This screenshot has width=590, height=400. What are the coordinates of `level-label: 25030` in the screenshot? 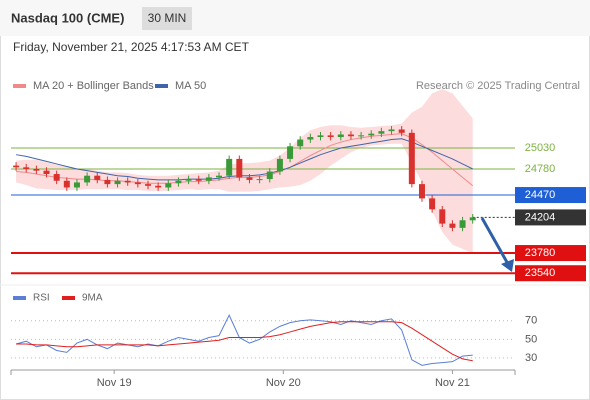 It's located at (540, 148).